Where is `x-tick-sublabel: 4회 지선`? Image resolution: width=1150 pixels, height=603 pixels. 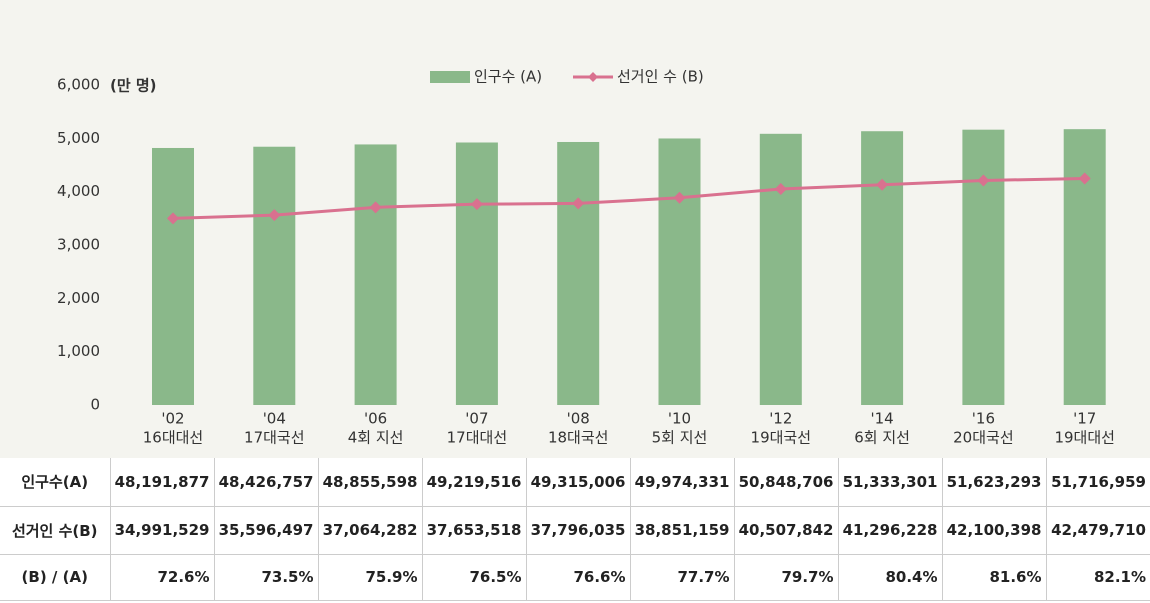 x-tick-sublabel: 4회 지선 is located at coordinates (376, 438).